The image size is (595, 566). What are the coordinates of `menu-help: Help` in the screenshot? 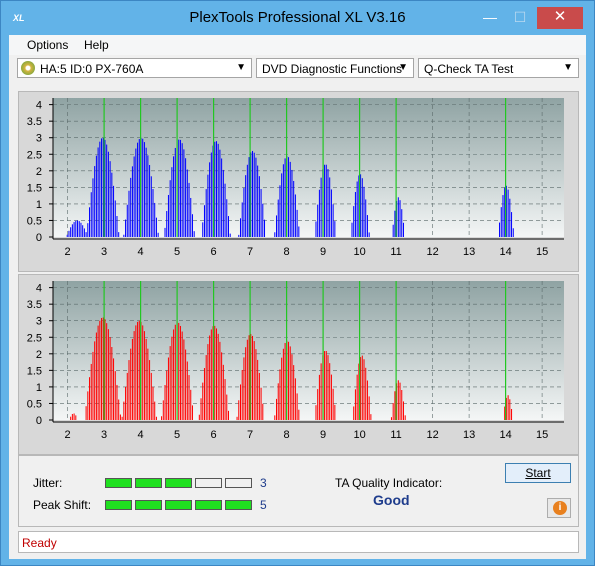 It's located at (96, 45).